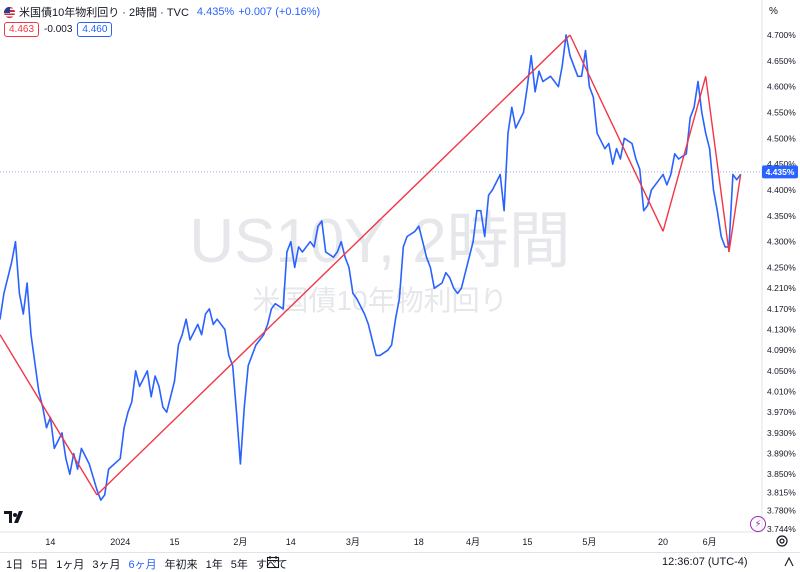 The width and height of the screenshot is (800, 572). What do you see at coordinates (379, 300) in the screenshot?
I see `watermark-name: 米国債10年物利回り` at bounding box center [379, 300].